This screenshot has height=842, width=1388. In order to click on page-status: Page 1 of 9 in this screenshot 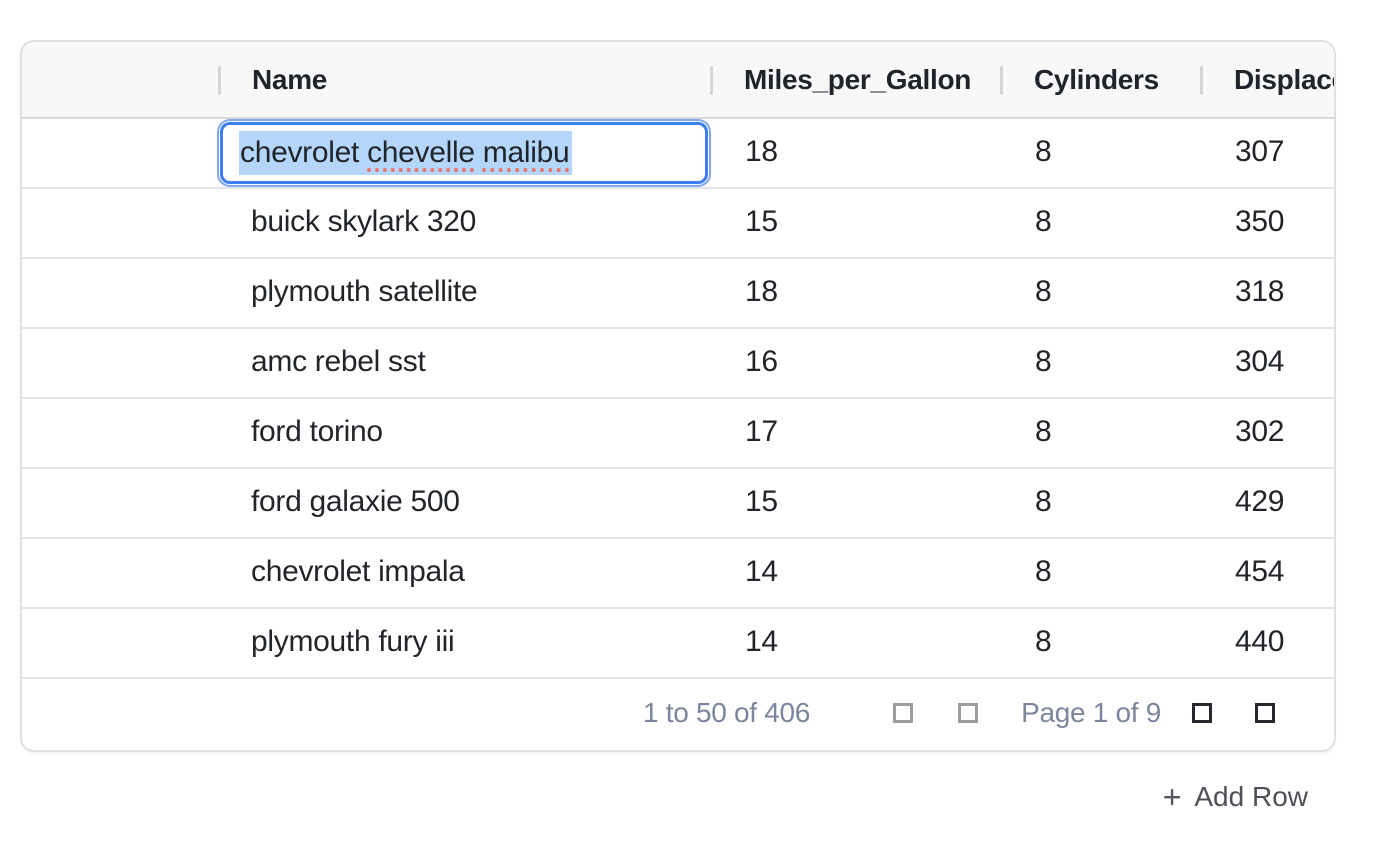, I will do `click(1091, 712)`.